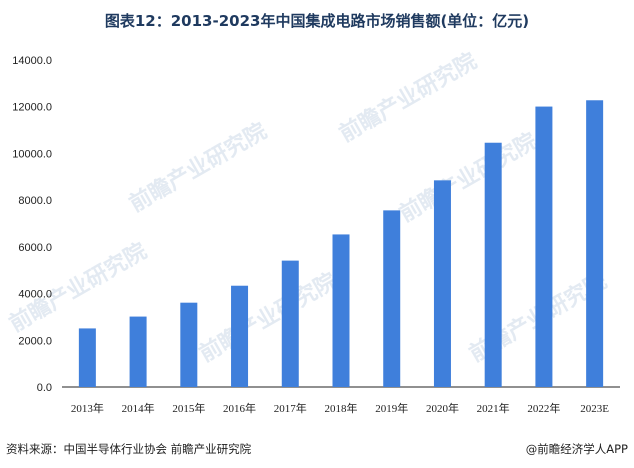 The image size is (634, 468). What do you see at coordinates (341, 408) in the screenshot?
I see `x-tick-label: 2018年` at bounding box center [341, 408].